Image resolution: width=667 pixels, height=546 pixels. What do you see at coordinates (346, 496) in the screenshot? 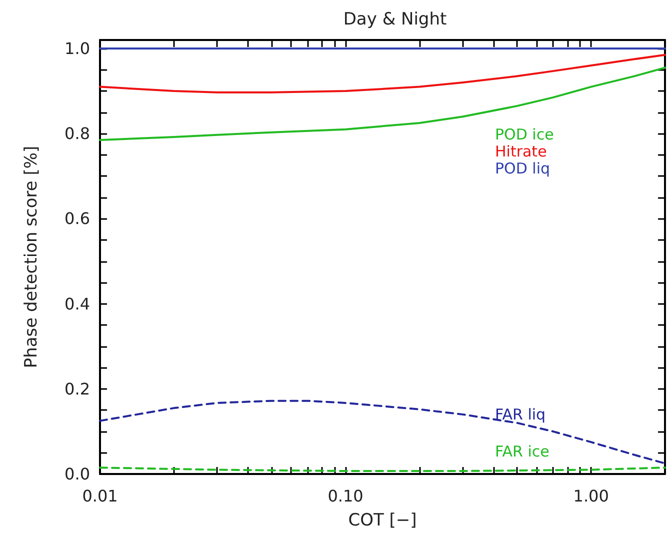
I see `x-tick-label: 0.10` at bounding box center [346, 496].